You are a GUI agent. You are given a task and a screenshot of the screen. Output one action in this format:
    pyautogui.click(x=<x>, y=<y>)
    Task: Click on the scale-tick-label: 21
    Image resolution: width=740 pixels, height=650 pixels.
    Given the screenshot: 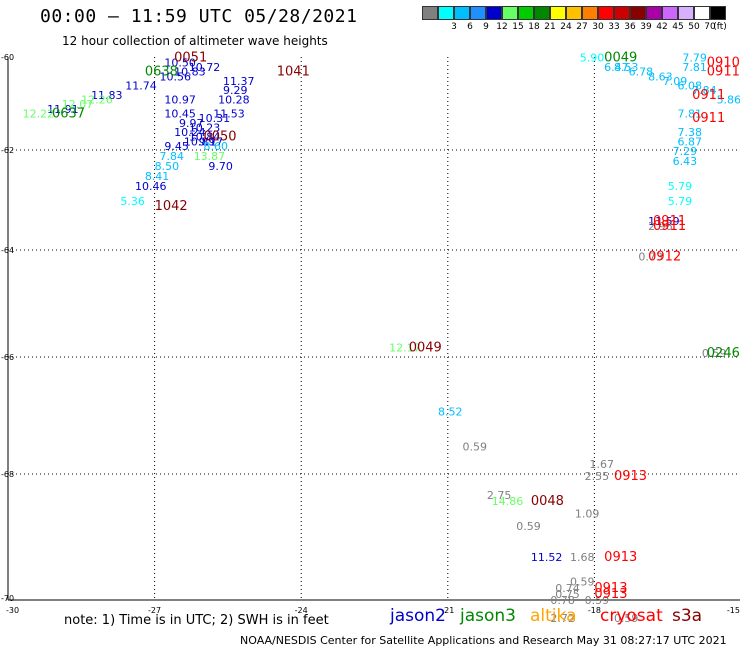 What is the action you would take?
    pyautogui.click(x=550, y=27)
    